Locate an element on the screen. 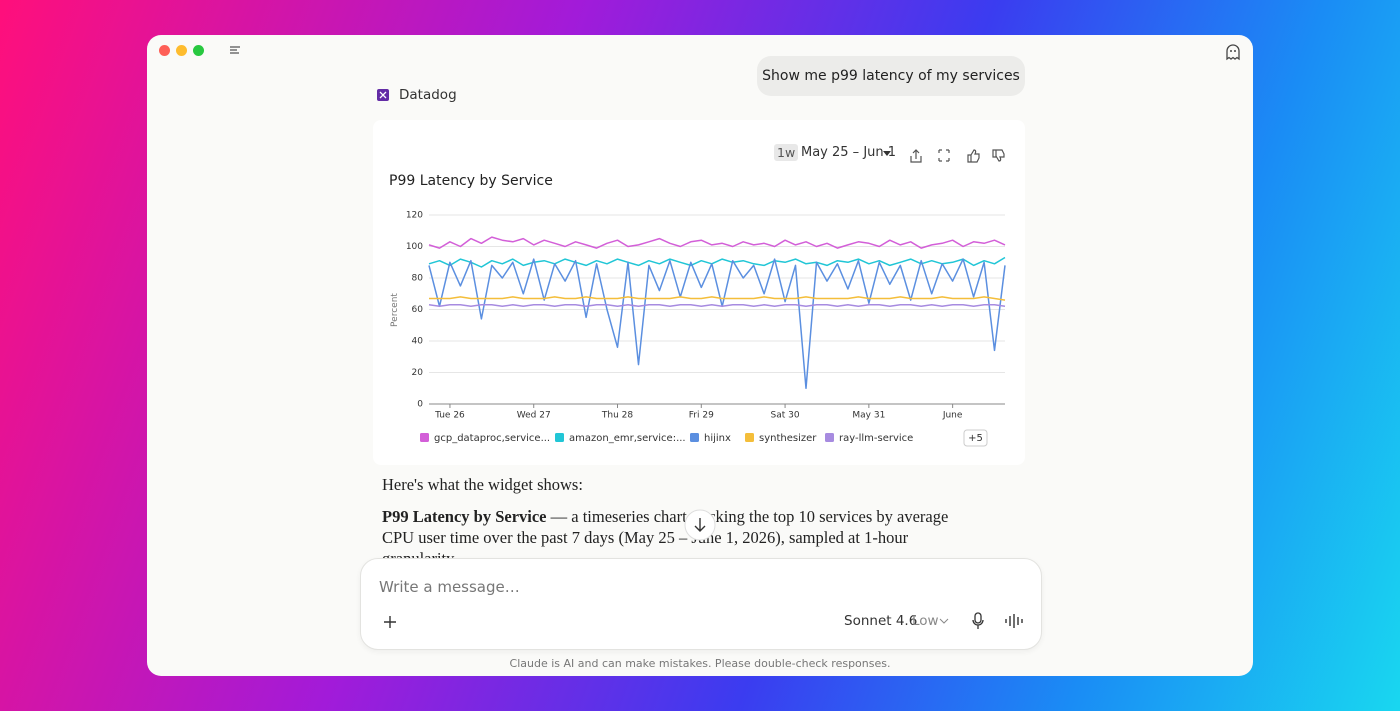 The width and height of the screenshot is (1400, 711). tool-name: Datadog is located at coordinates (428, 95).